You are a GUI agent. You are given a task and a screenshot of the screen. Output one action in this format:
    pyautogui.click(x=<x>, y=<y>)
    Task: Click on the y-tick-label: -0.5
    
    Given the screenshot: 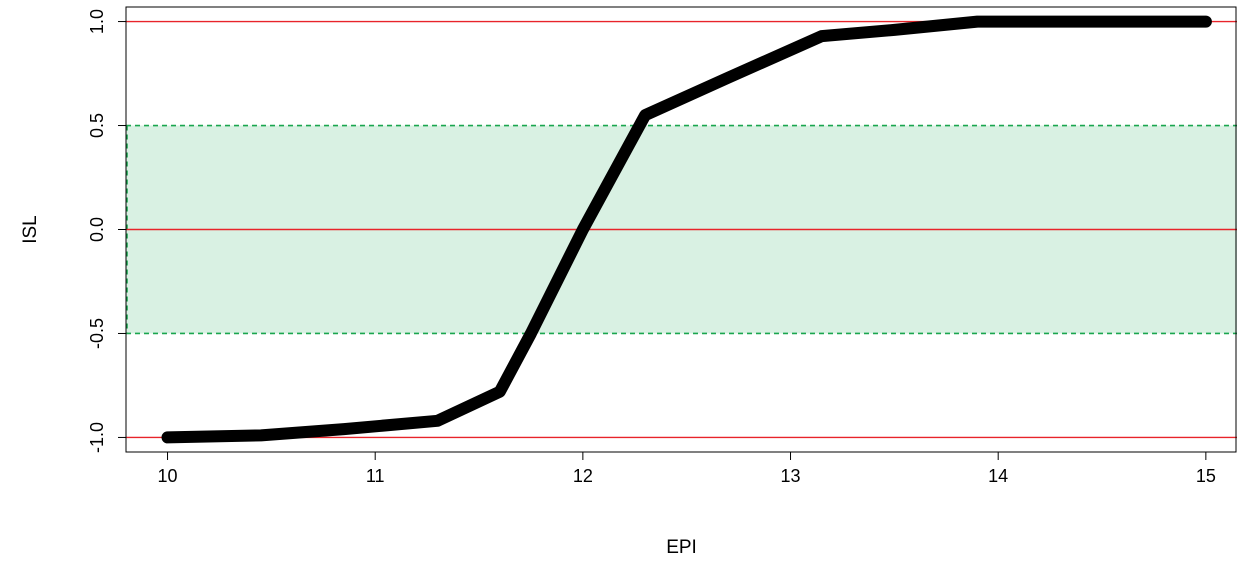 What is the action you would take?
    pyautogui.click(x=97, y=333)
    